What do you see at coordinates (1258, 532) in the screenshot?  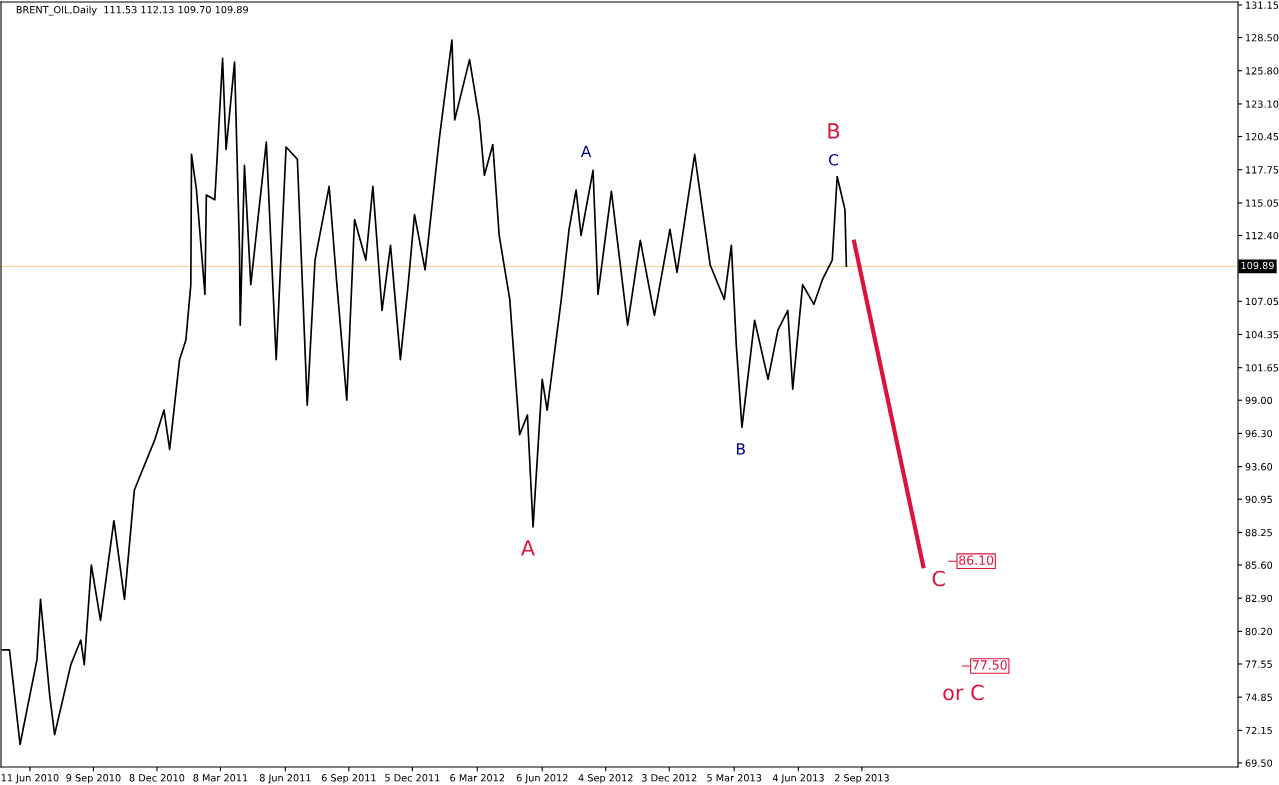 I see `y-tick-label: 88.25` at bounding box center [1258, 532].